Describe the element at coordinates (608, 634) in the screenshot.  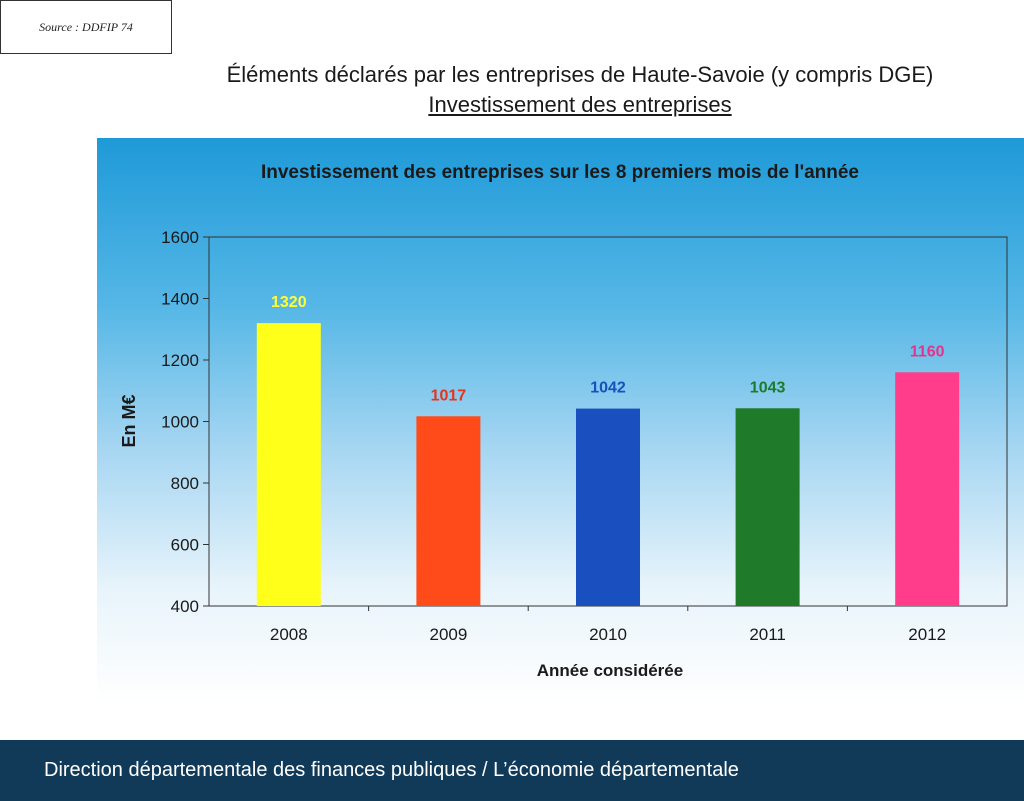
I see `x-tick-label: 2010` at that location.